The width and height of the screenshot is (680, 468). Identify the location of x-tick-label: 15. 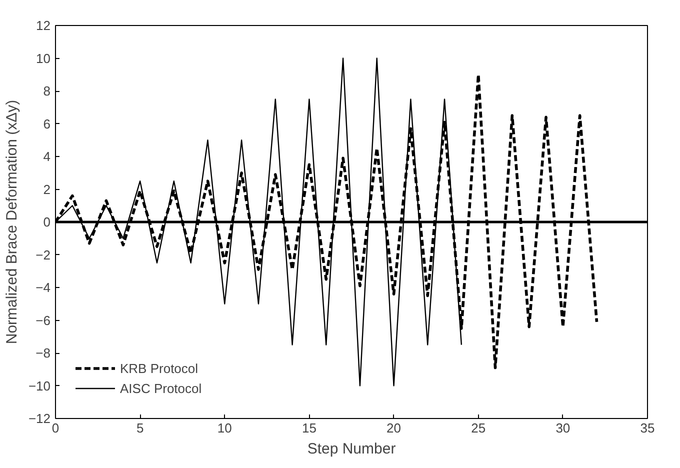
(309, 428).